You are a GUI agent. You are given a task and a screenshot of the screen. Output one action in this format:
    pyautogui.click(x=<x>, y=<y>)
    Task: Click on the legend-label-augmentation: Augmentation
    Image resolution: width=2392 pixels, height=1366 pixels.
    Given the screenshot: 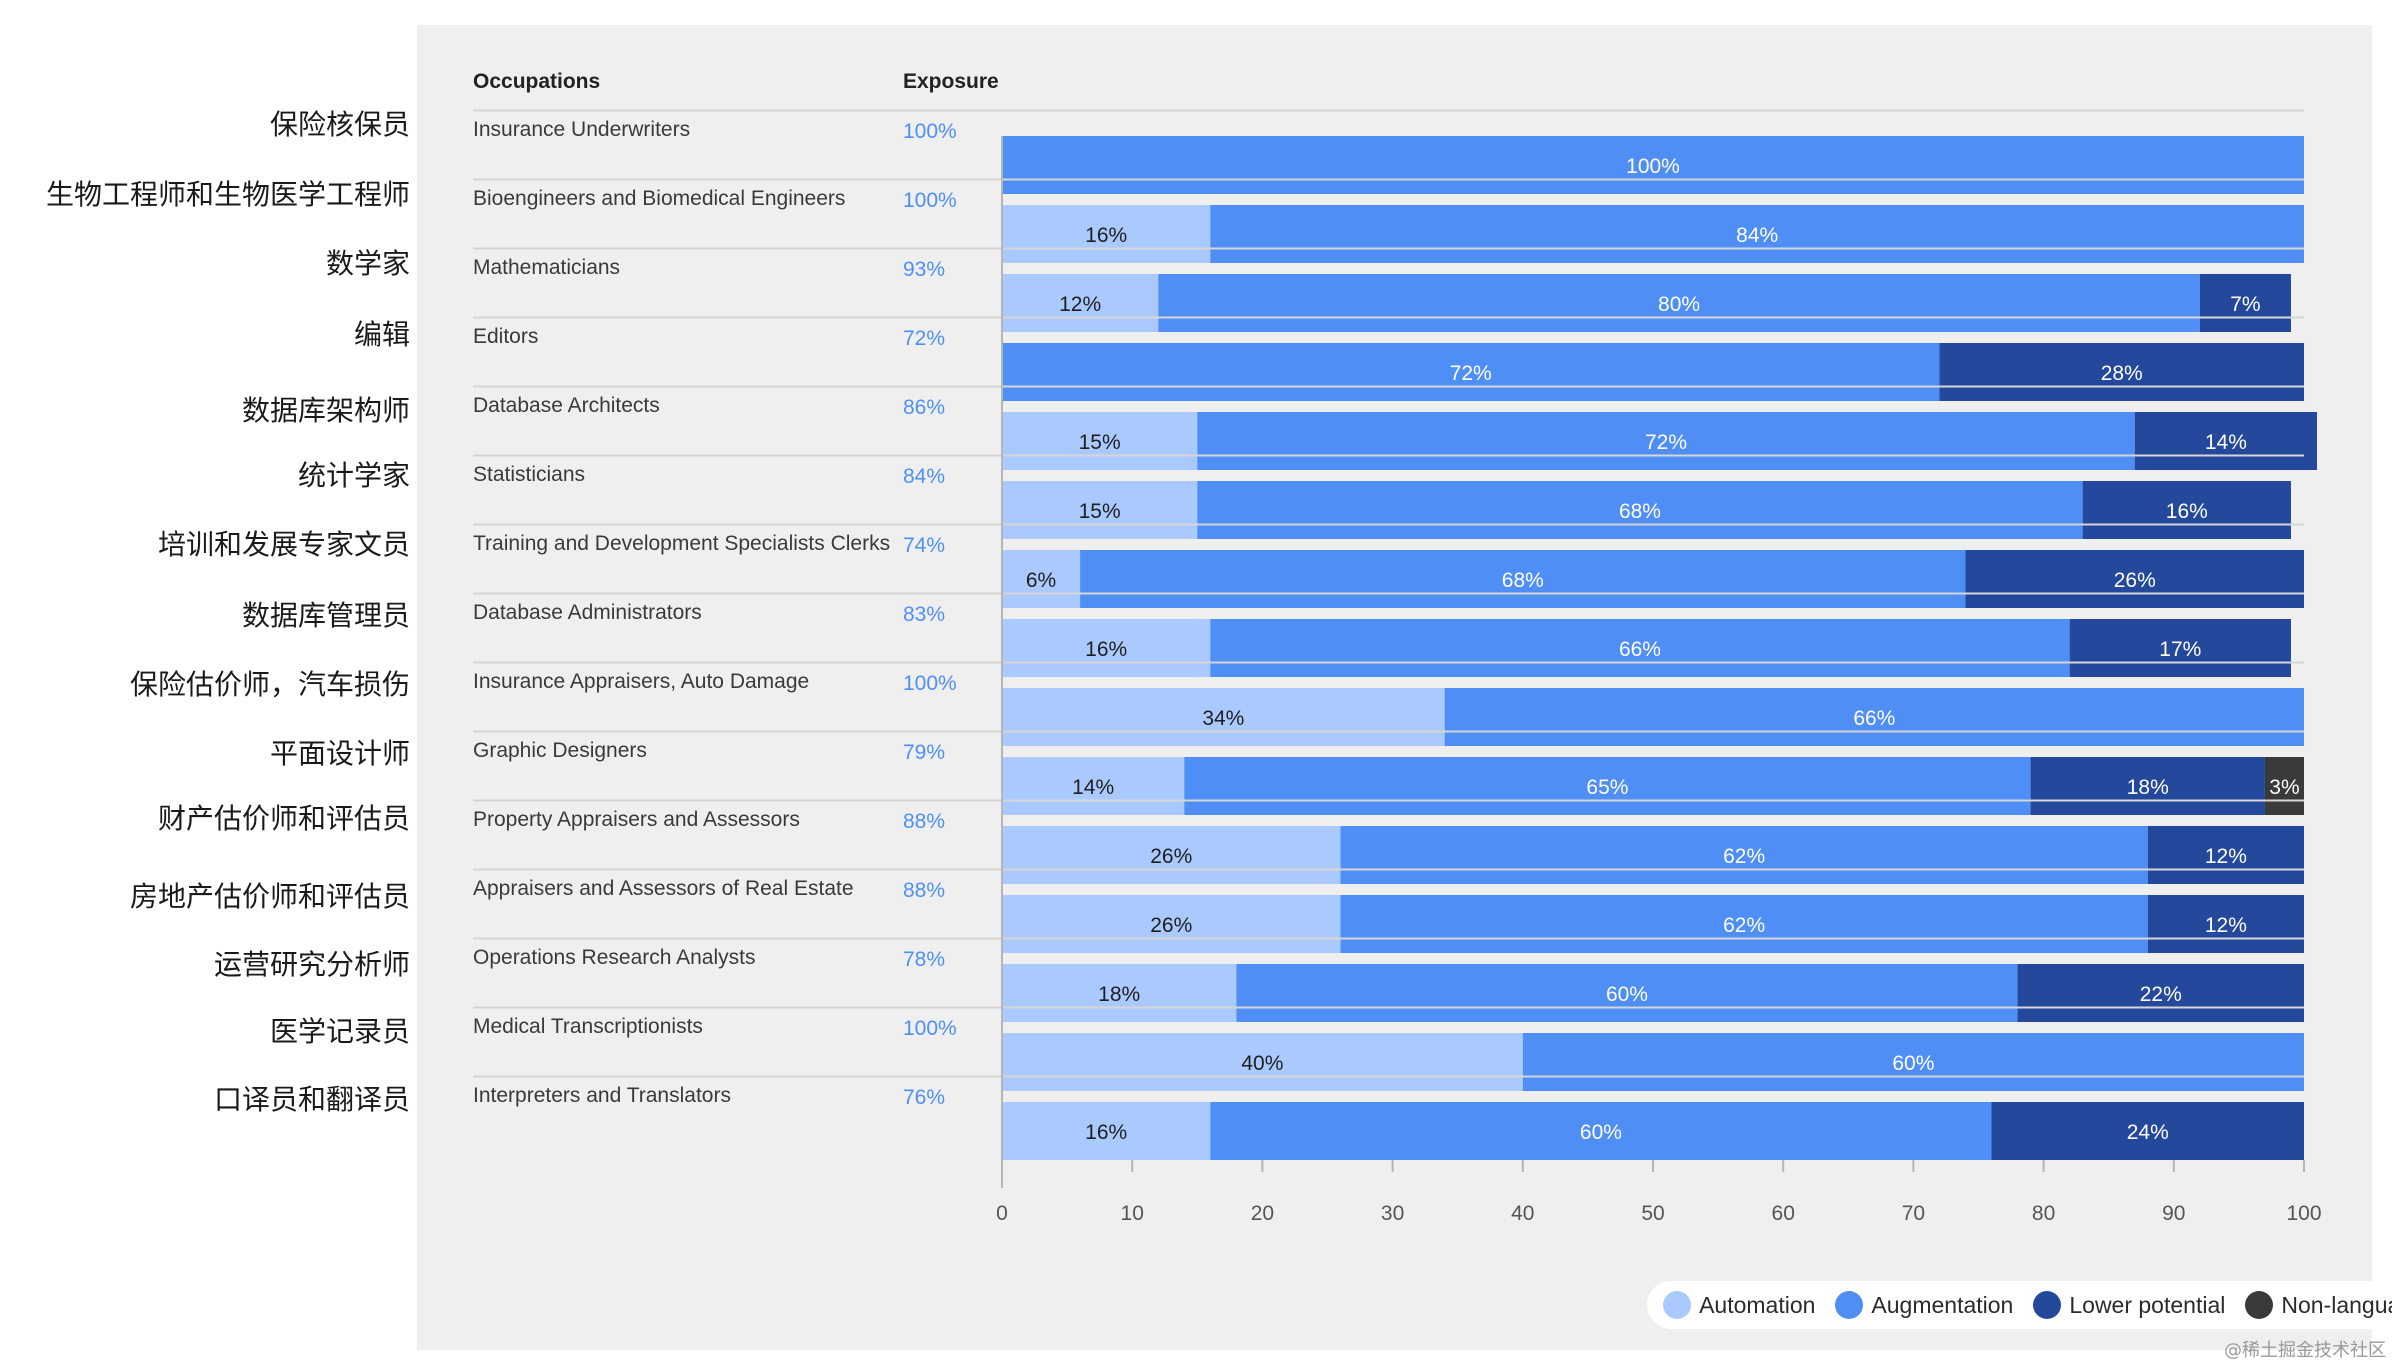 What is the action you would take?
    pyautogui.click(x=1942, y=1304)
    